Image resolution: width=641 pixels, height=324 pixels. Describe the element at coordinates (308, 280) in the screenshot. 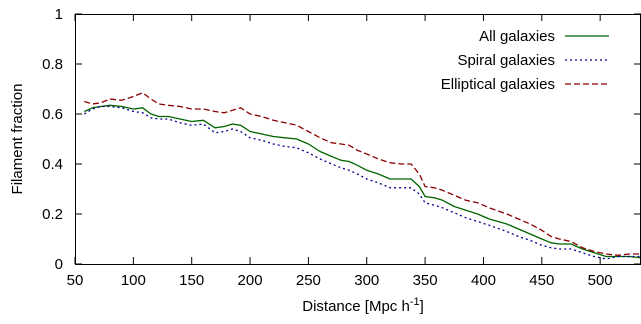

I see `x-tick-label: 250` at that location.